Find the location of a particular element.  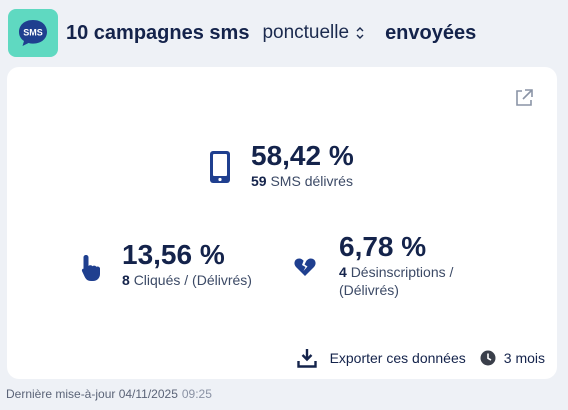

sms-icon: SMS is located at coordinates (33, 33).